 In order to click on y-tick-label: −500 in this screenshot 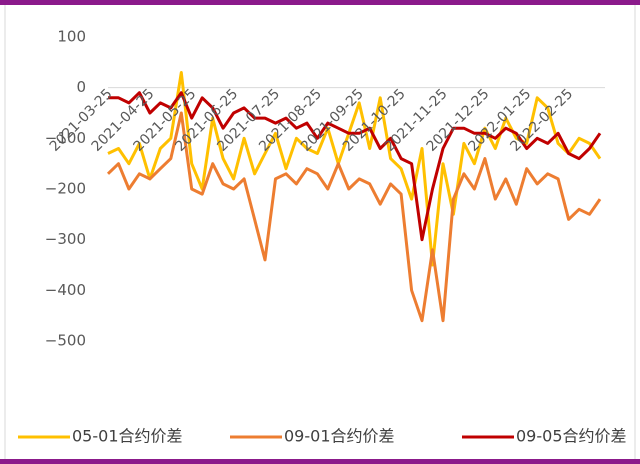, I will do `click(65, 341)`.